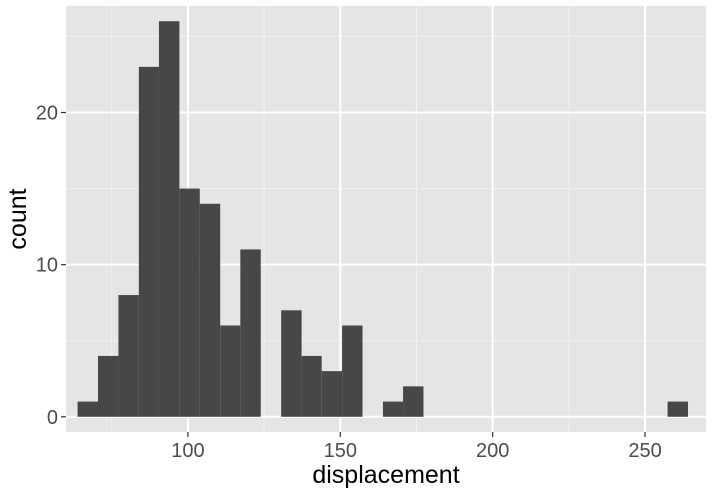 This screenshot has height=495, width=714. Describe the element at coordinates (18, 218) in the screenshot. I see `y-axis-title: count` at that location.